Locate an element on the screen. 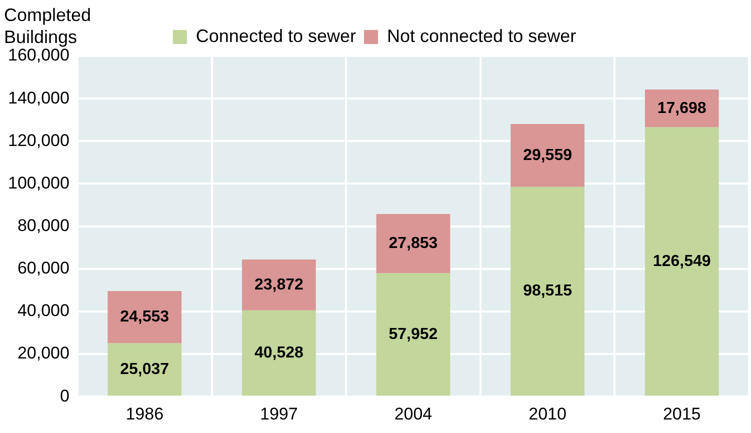 This screenshot has height=433, width=751. data-label: 98,515 is located at coordinates (547, 291).